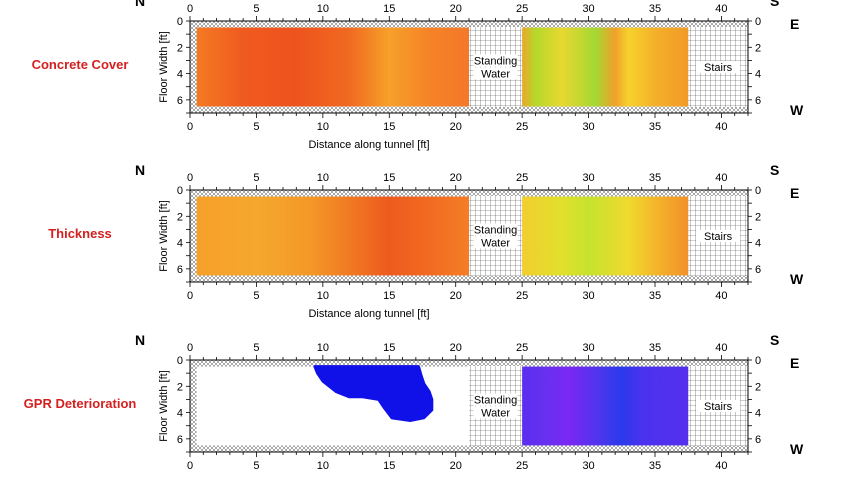 The height and width of the screenshot is (482, 845). Describe the element at coordinates (80, 233) in the screenshot. I see `row-label: Thickness` at that location.